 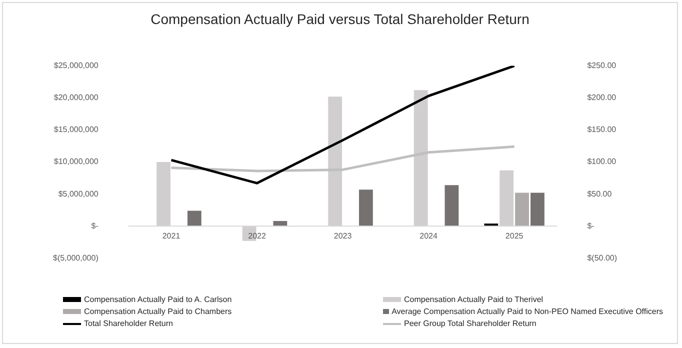 I want to click on y2-tick-label: $100.00, so click(x=602, y=161).